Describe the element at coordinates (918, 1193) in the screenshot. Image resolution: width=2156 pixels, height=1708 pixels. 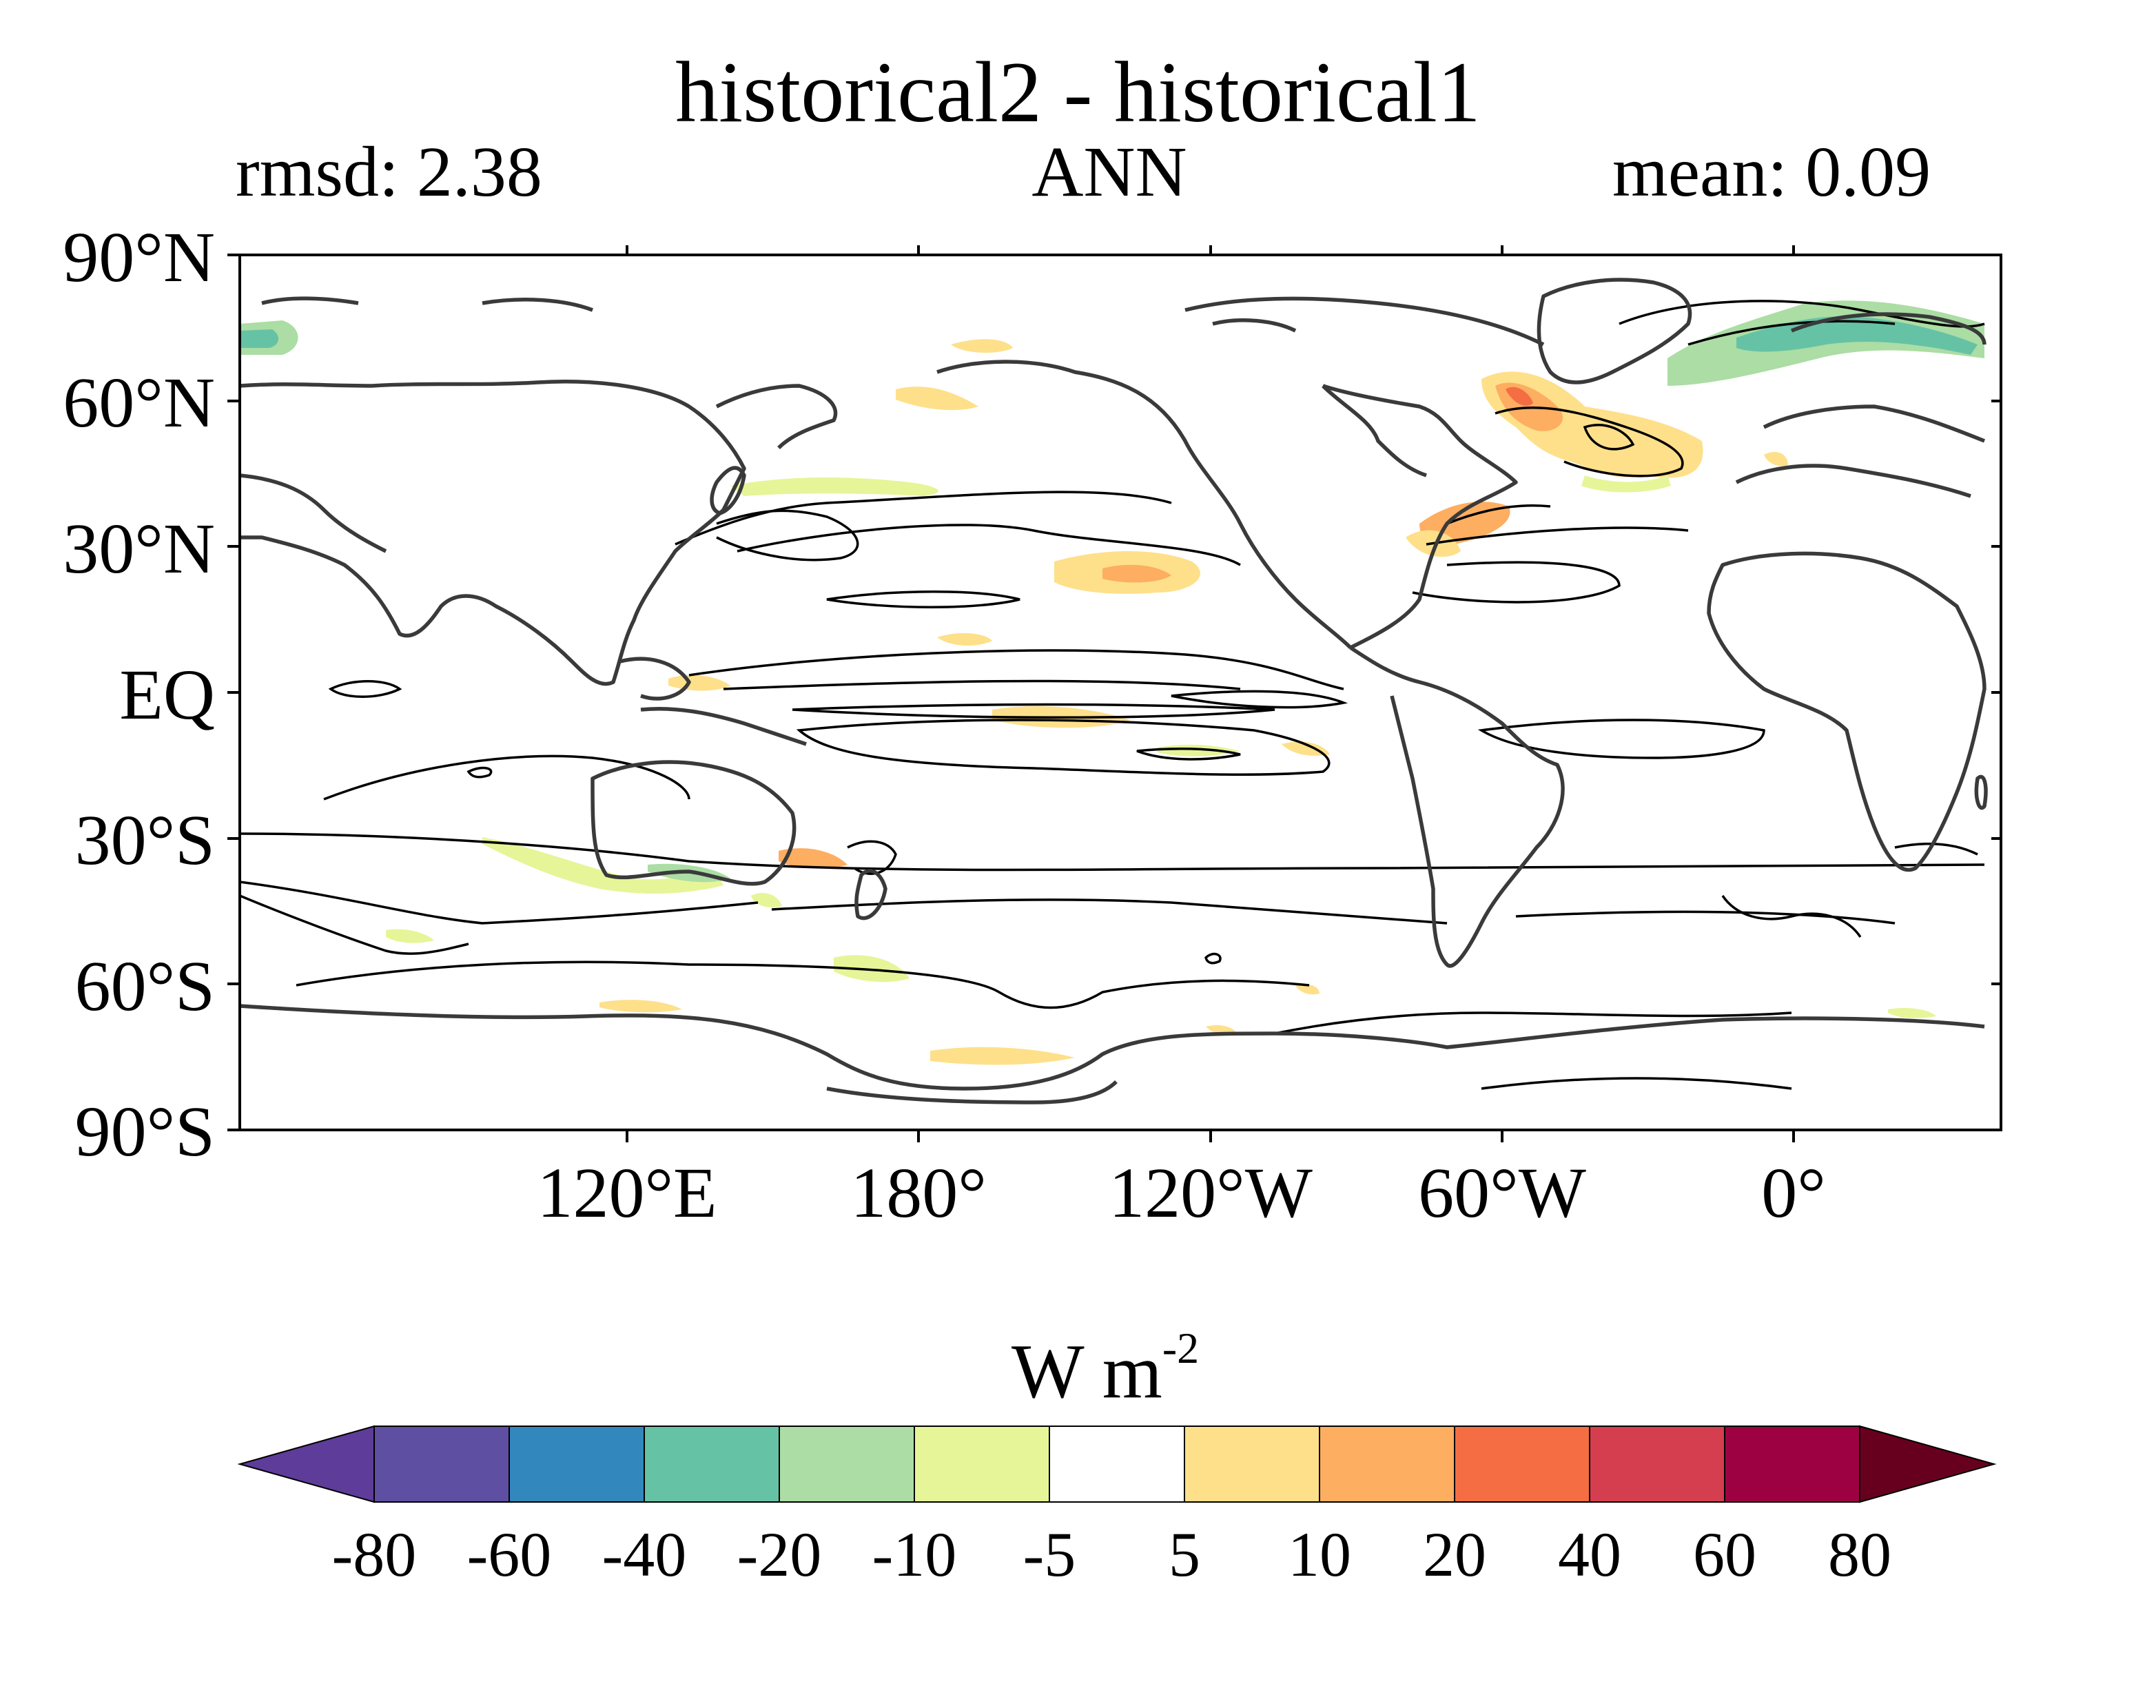
I see `lon-label-180: 180°` at that location.